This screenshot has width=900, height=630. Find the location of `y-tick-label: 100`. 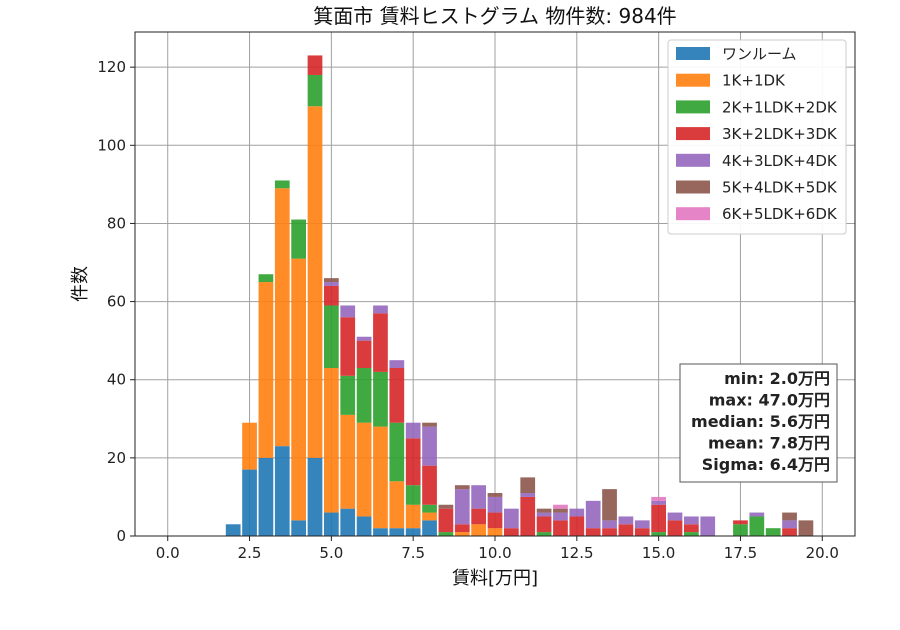

y-tick-label: 100 is located at coordinates (111, 145).